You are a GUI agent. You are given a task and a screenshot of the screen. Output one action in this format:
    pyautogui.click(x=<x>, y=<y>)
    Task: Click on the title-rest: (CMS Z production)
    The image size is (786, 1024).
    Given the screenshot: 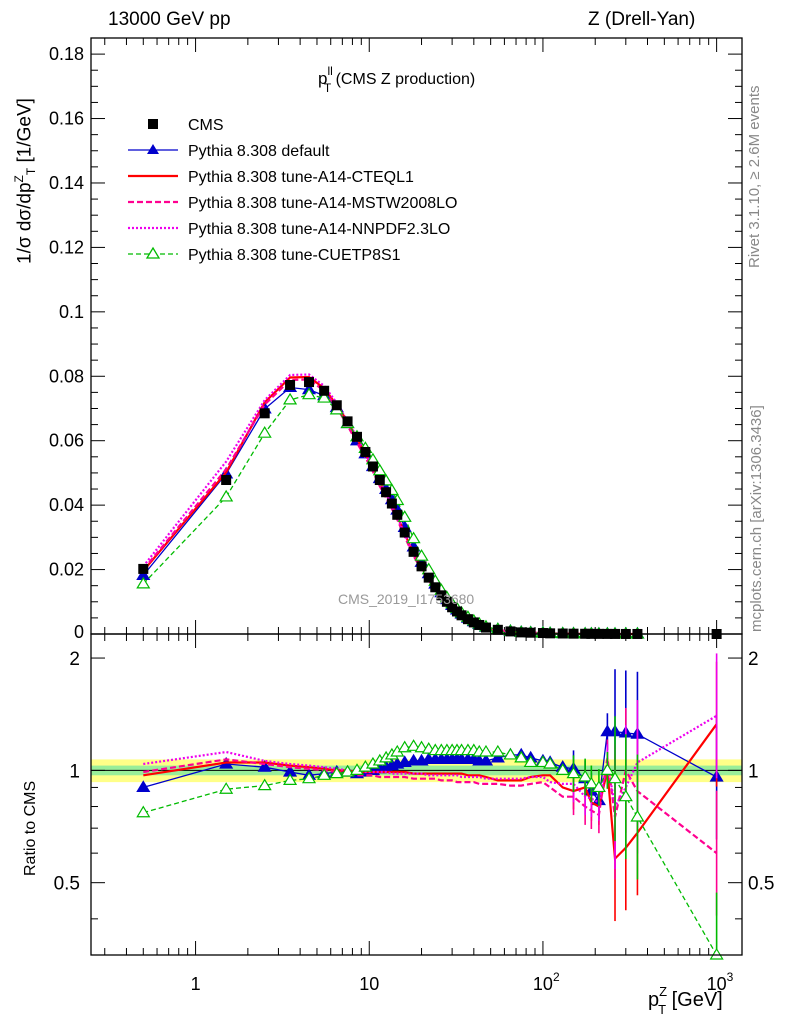 What is the action you would take?
    pyautogui.click(x=403, y=79)
    